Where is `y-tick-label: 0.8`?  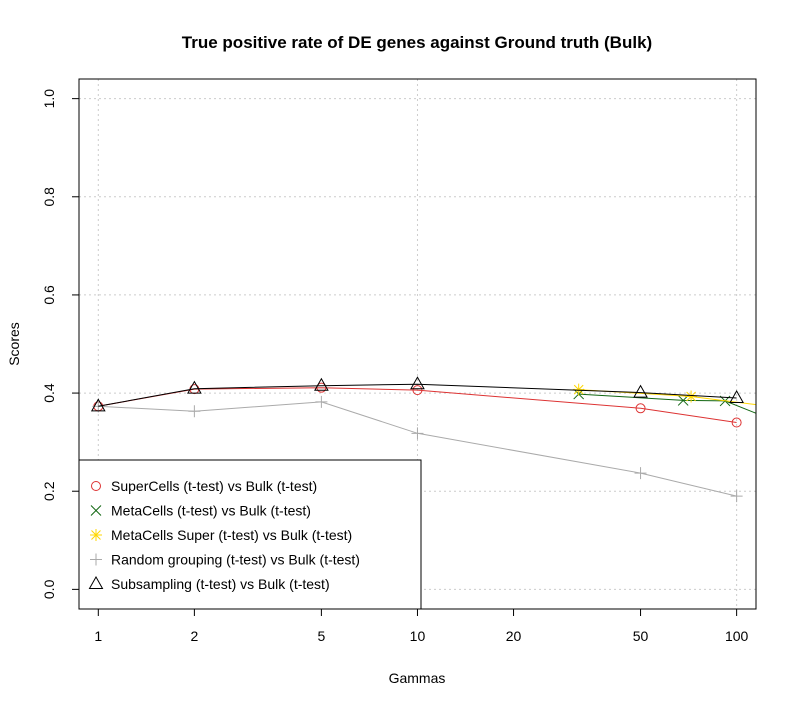
y-tick-label: 0.8 is located at coordinates (49, 197).